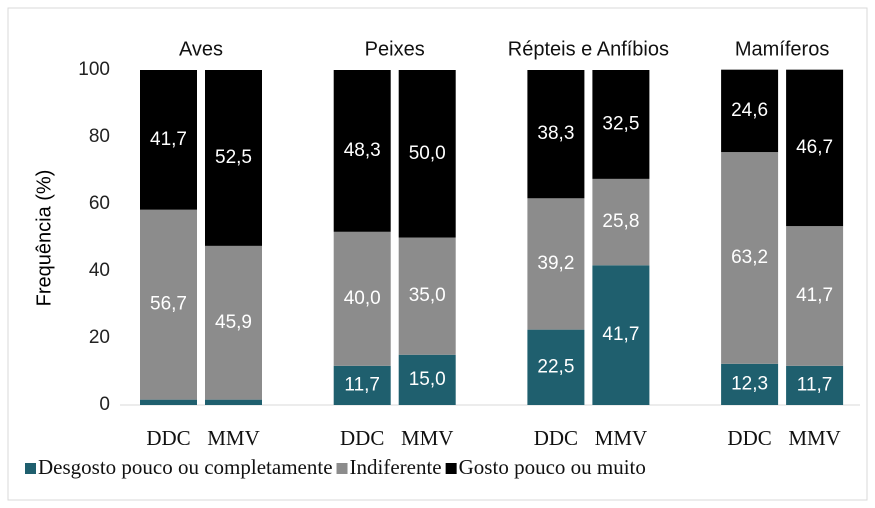 Image resolution: width=875 pixels, height=508 pixels. Describe the element at coordinates (395, 49) in the screenshot. I see `group-label: Peixes` at that location.